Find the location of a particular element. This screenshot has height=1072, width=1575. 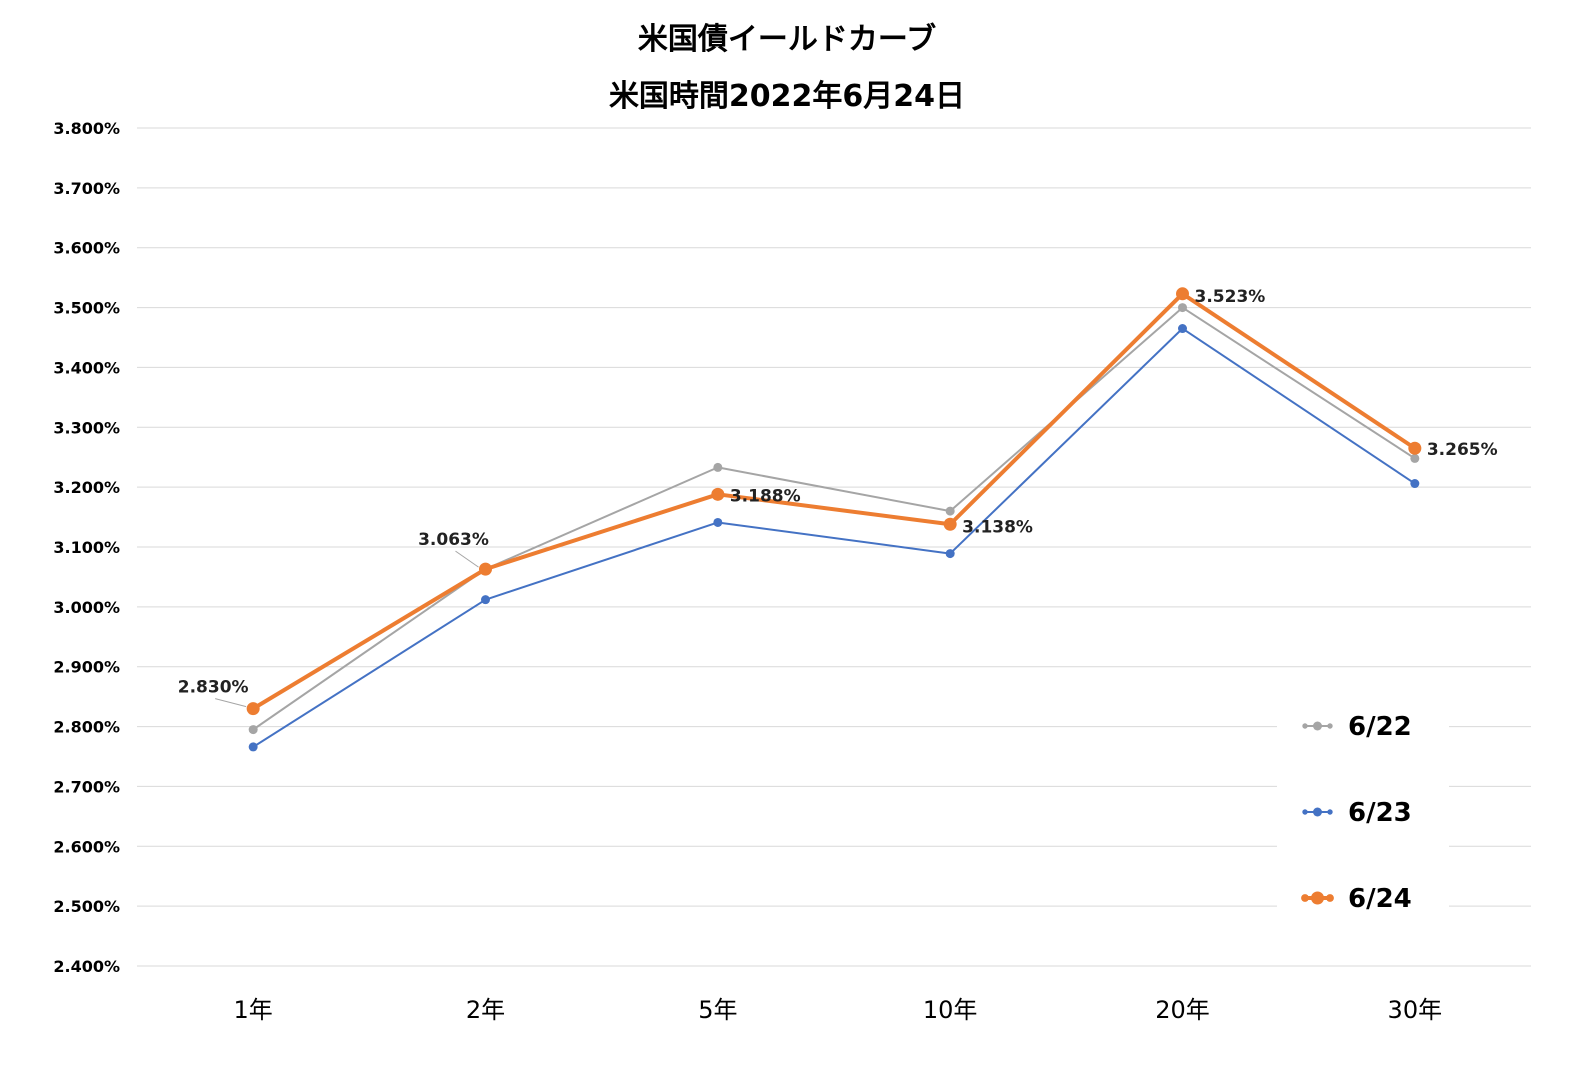

x-tick-label: 20年 is located at coordinates (1182, 1010).